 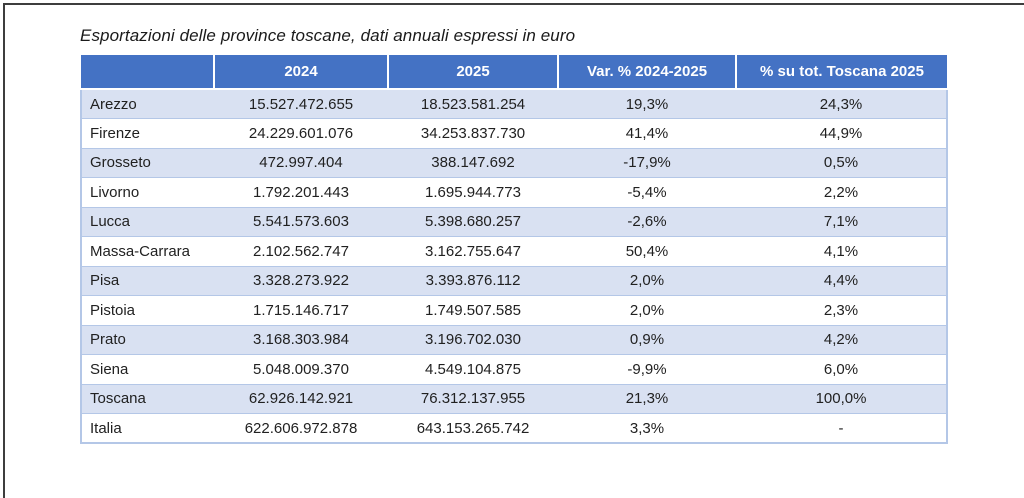 I want to click on cell-province: Pistoia, so click(x=147, y=310).